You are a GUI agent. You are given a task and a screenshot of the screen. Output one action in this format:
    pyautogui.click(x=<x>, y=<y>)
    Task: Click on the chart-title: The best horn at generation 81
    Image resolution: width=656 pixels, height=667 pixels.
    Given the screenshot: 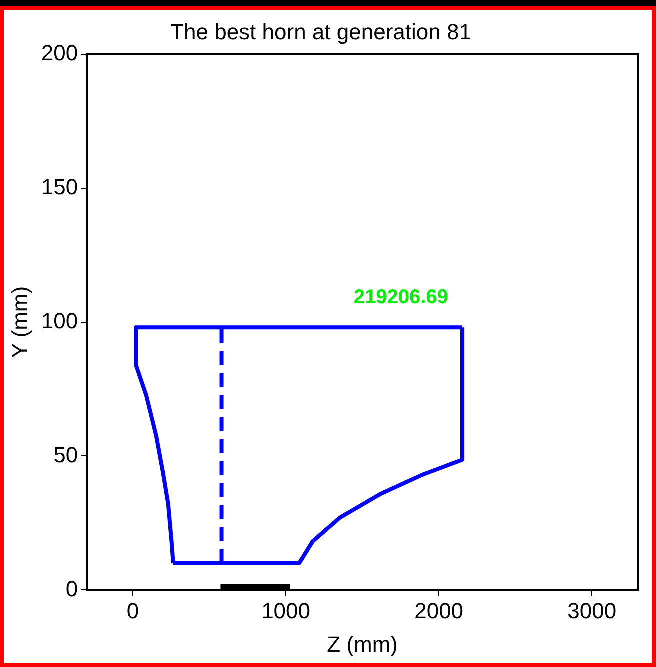 What is the action you would take?
    pyautogui.click(x=321, y=31)
    